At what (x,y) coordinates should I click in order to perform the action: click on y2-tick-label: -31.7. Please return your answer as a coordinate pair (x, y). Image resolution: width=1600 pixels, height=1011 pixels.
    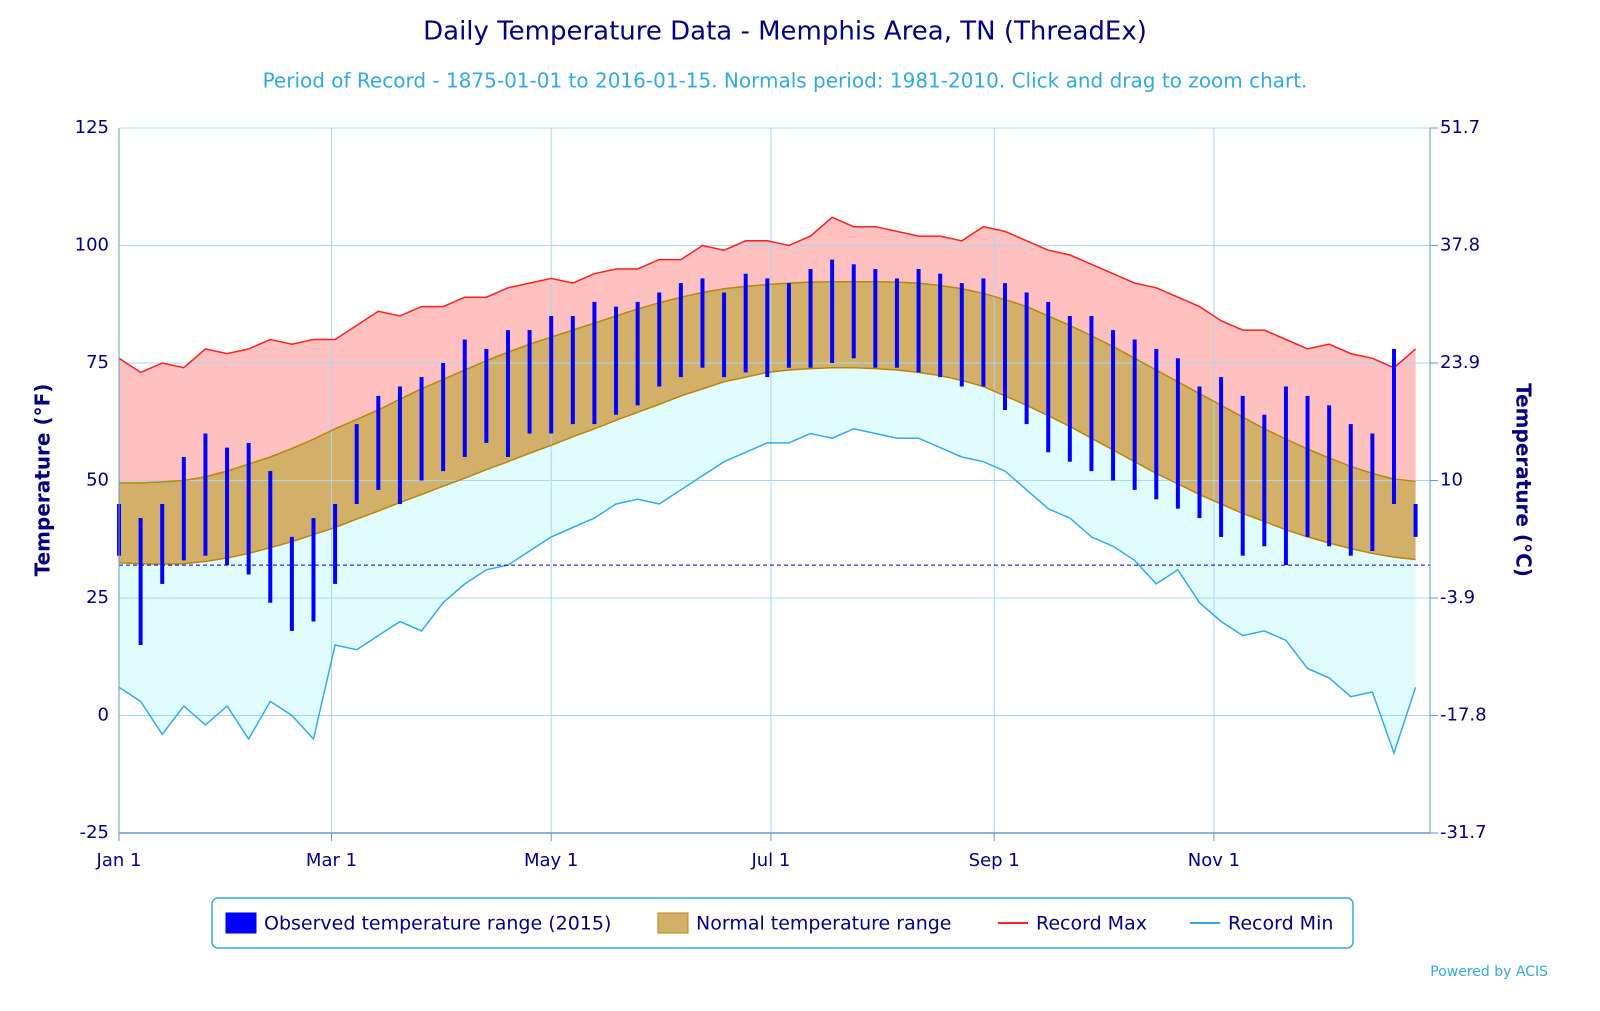
    Looking at the image, I should click on (1463, 832).